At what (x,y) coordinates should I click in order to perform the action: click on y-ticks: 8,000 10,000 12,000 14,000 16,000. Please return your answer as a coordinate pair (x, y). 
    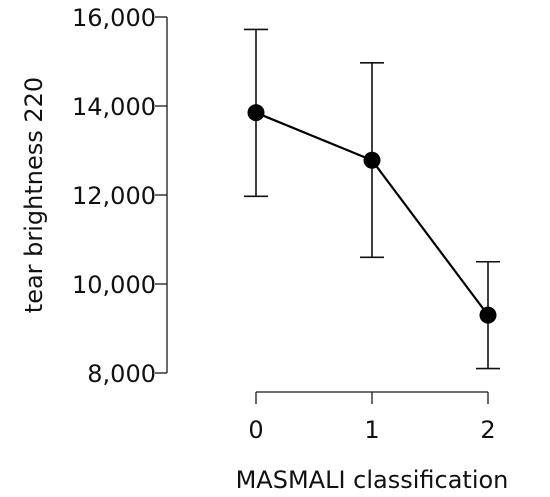
    Looking at the image, I should click on (119, 196).